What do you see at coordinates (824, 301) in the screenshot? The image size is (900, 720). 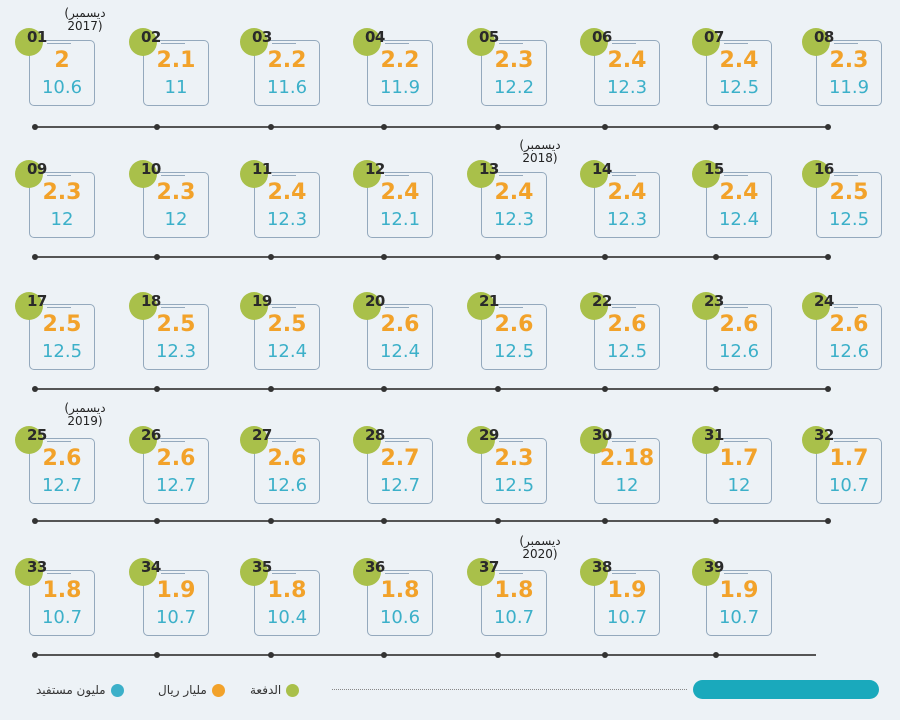 I see `payment-number: 24` at bounding box center [824, 301].